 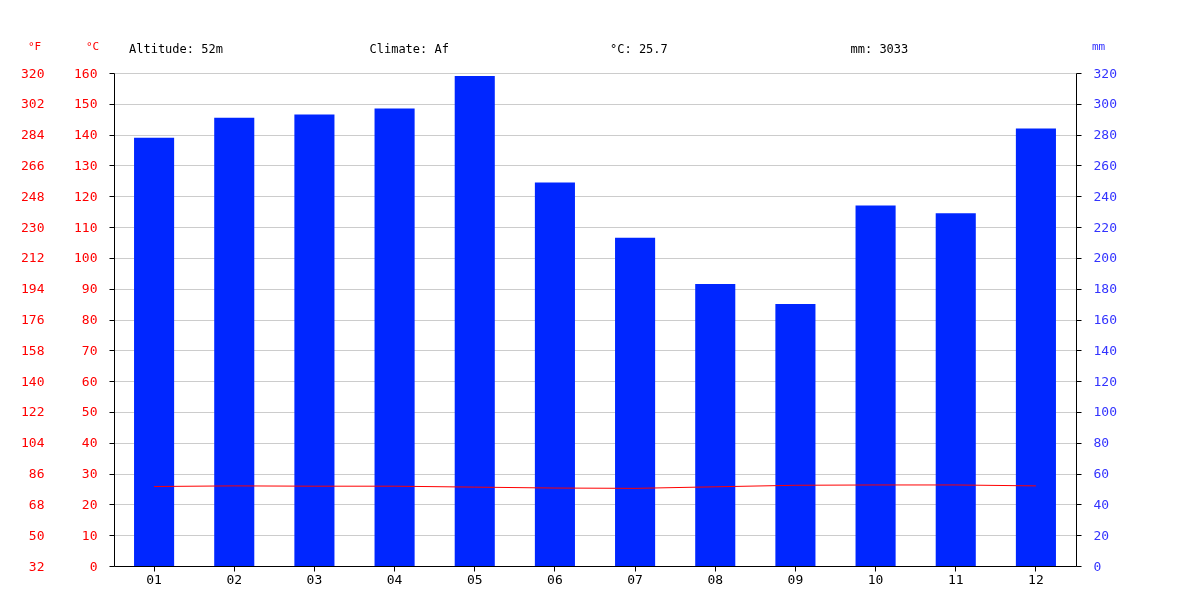 I want to click on x-tick-label: 03, so click(x=314, y=579).